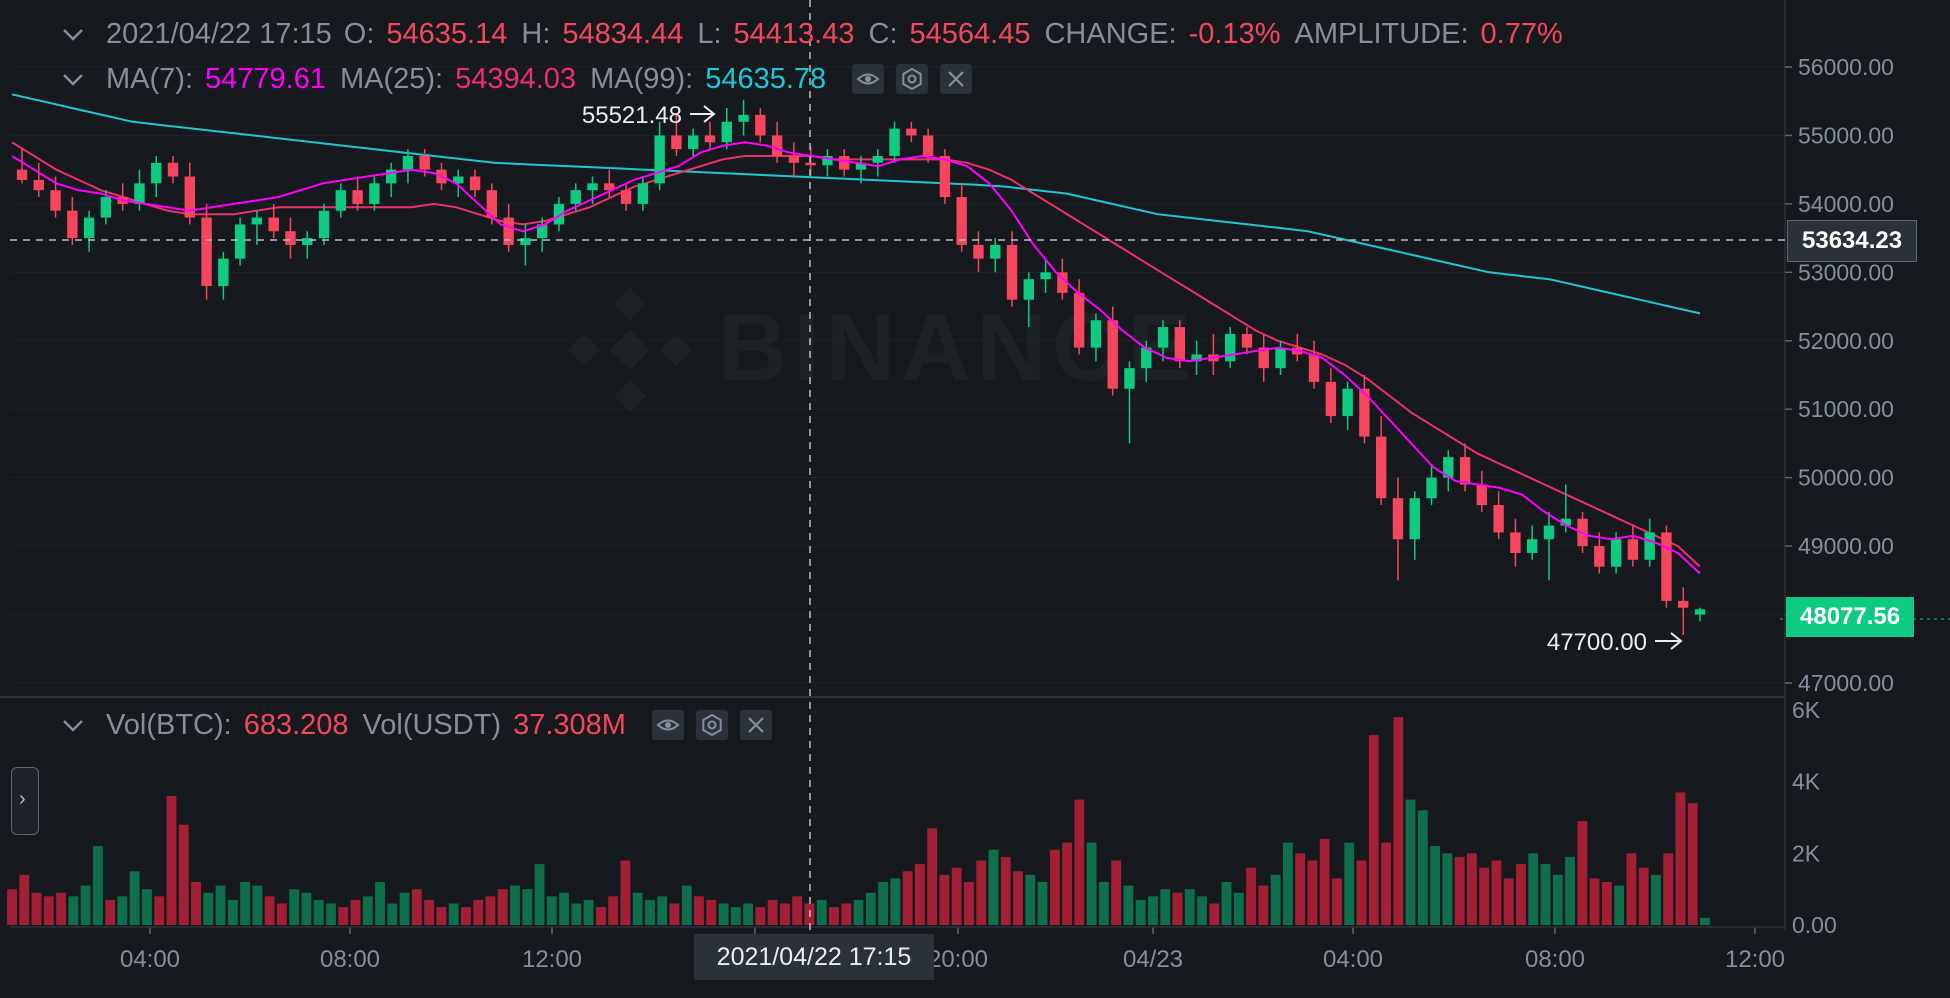  I want to click on time-tick-label: 08:00, so click(1555, 959).